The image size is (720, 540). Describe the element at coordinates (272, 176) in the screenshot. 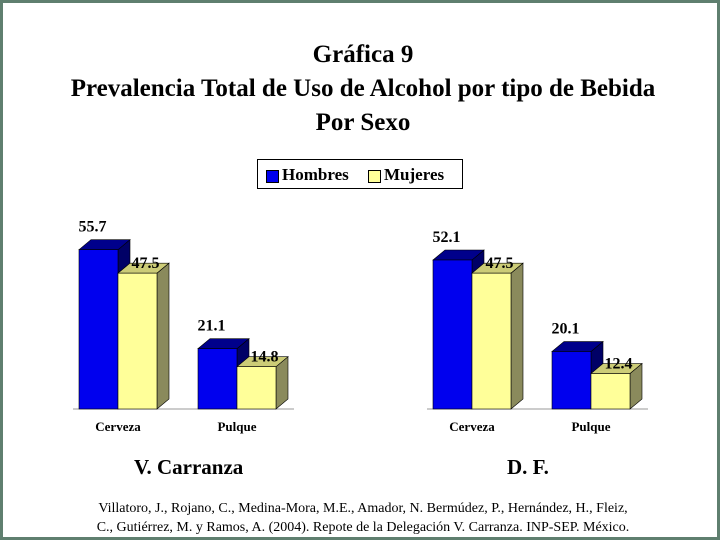

I see `legend-swatch-hombres` at that location.